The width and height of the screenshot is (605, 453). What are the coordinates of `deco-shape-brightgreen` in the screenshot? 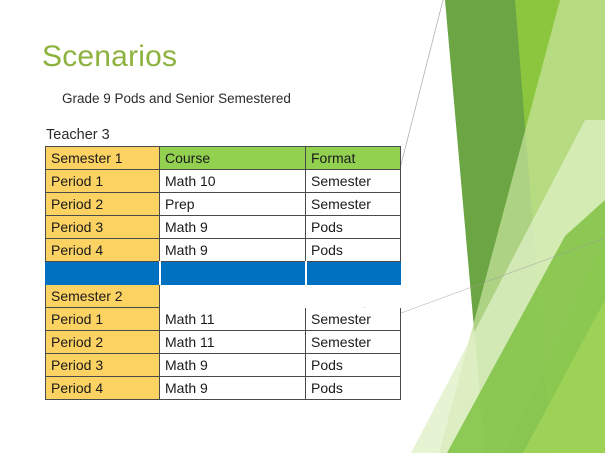 It's located at (560, 226).